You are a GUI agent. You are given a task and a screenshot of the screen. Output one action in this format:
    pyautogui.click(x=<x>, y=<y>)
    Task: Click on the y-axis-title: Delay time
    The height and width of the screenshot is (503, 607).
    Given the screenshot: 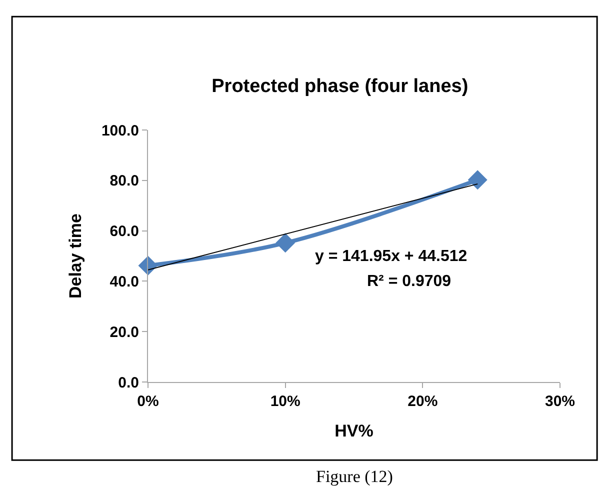 What is the action you would take?
    pyautogui.click(x=76, y=256)
    